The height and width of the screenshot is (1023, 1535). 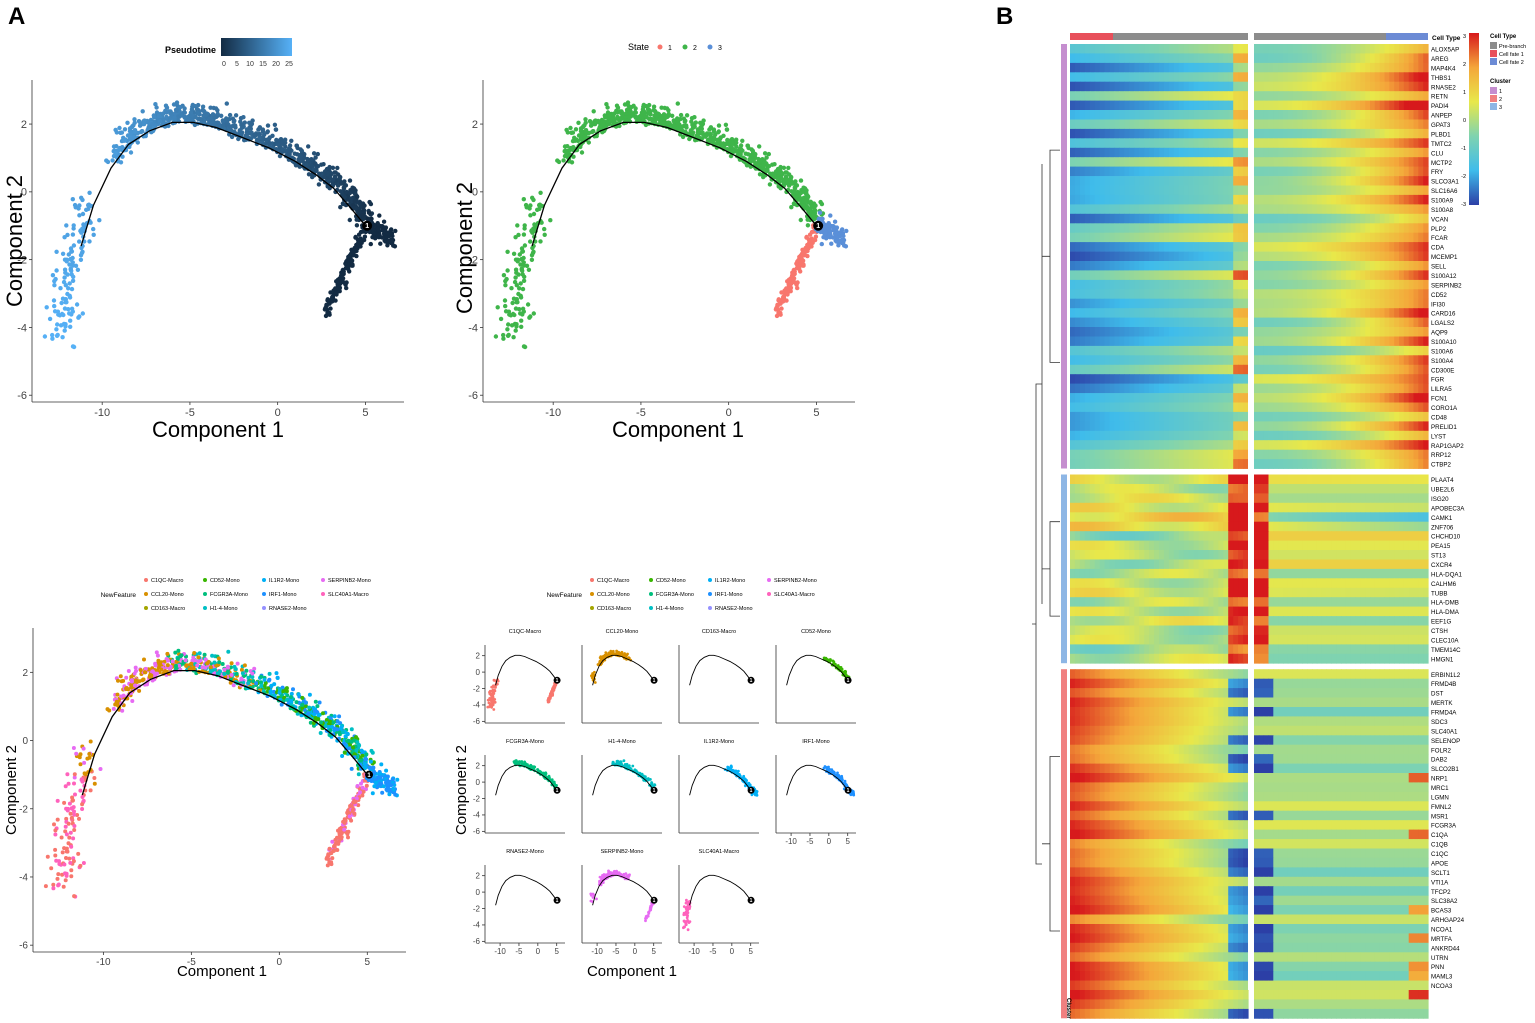 What do you see at coordinates (475, 125) in the screenshot?
I see `y-tick-label: 2` at bounding box center [475, 125].